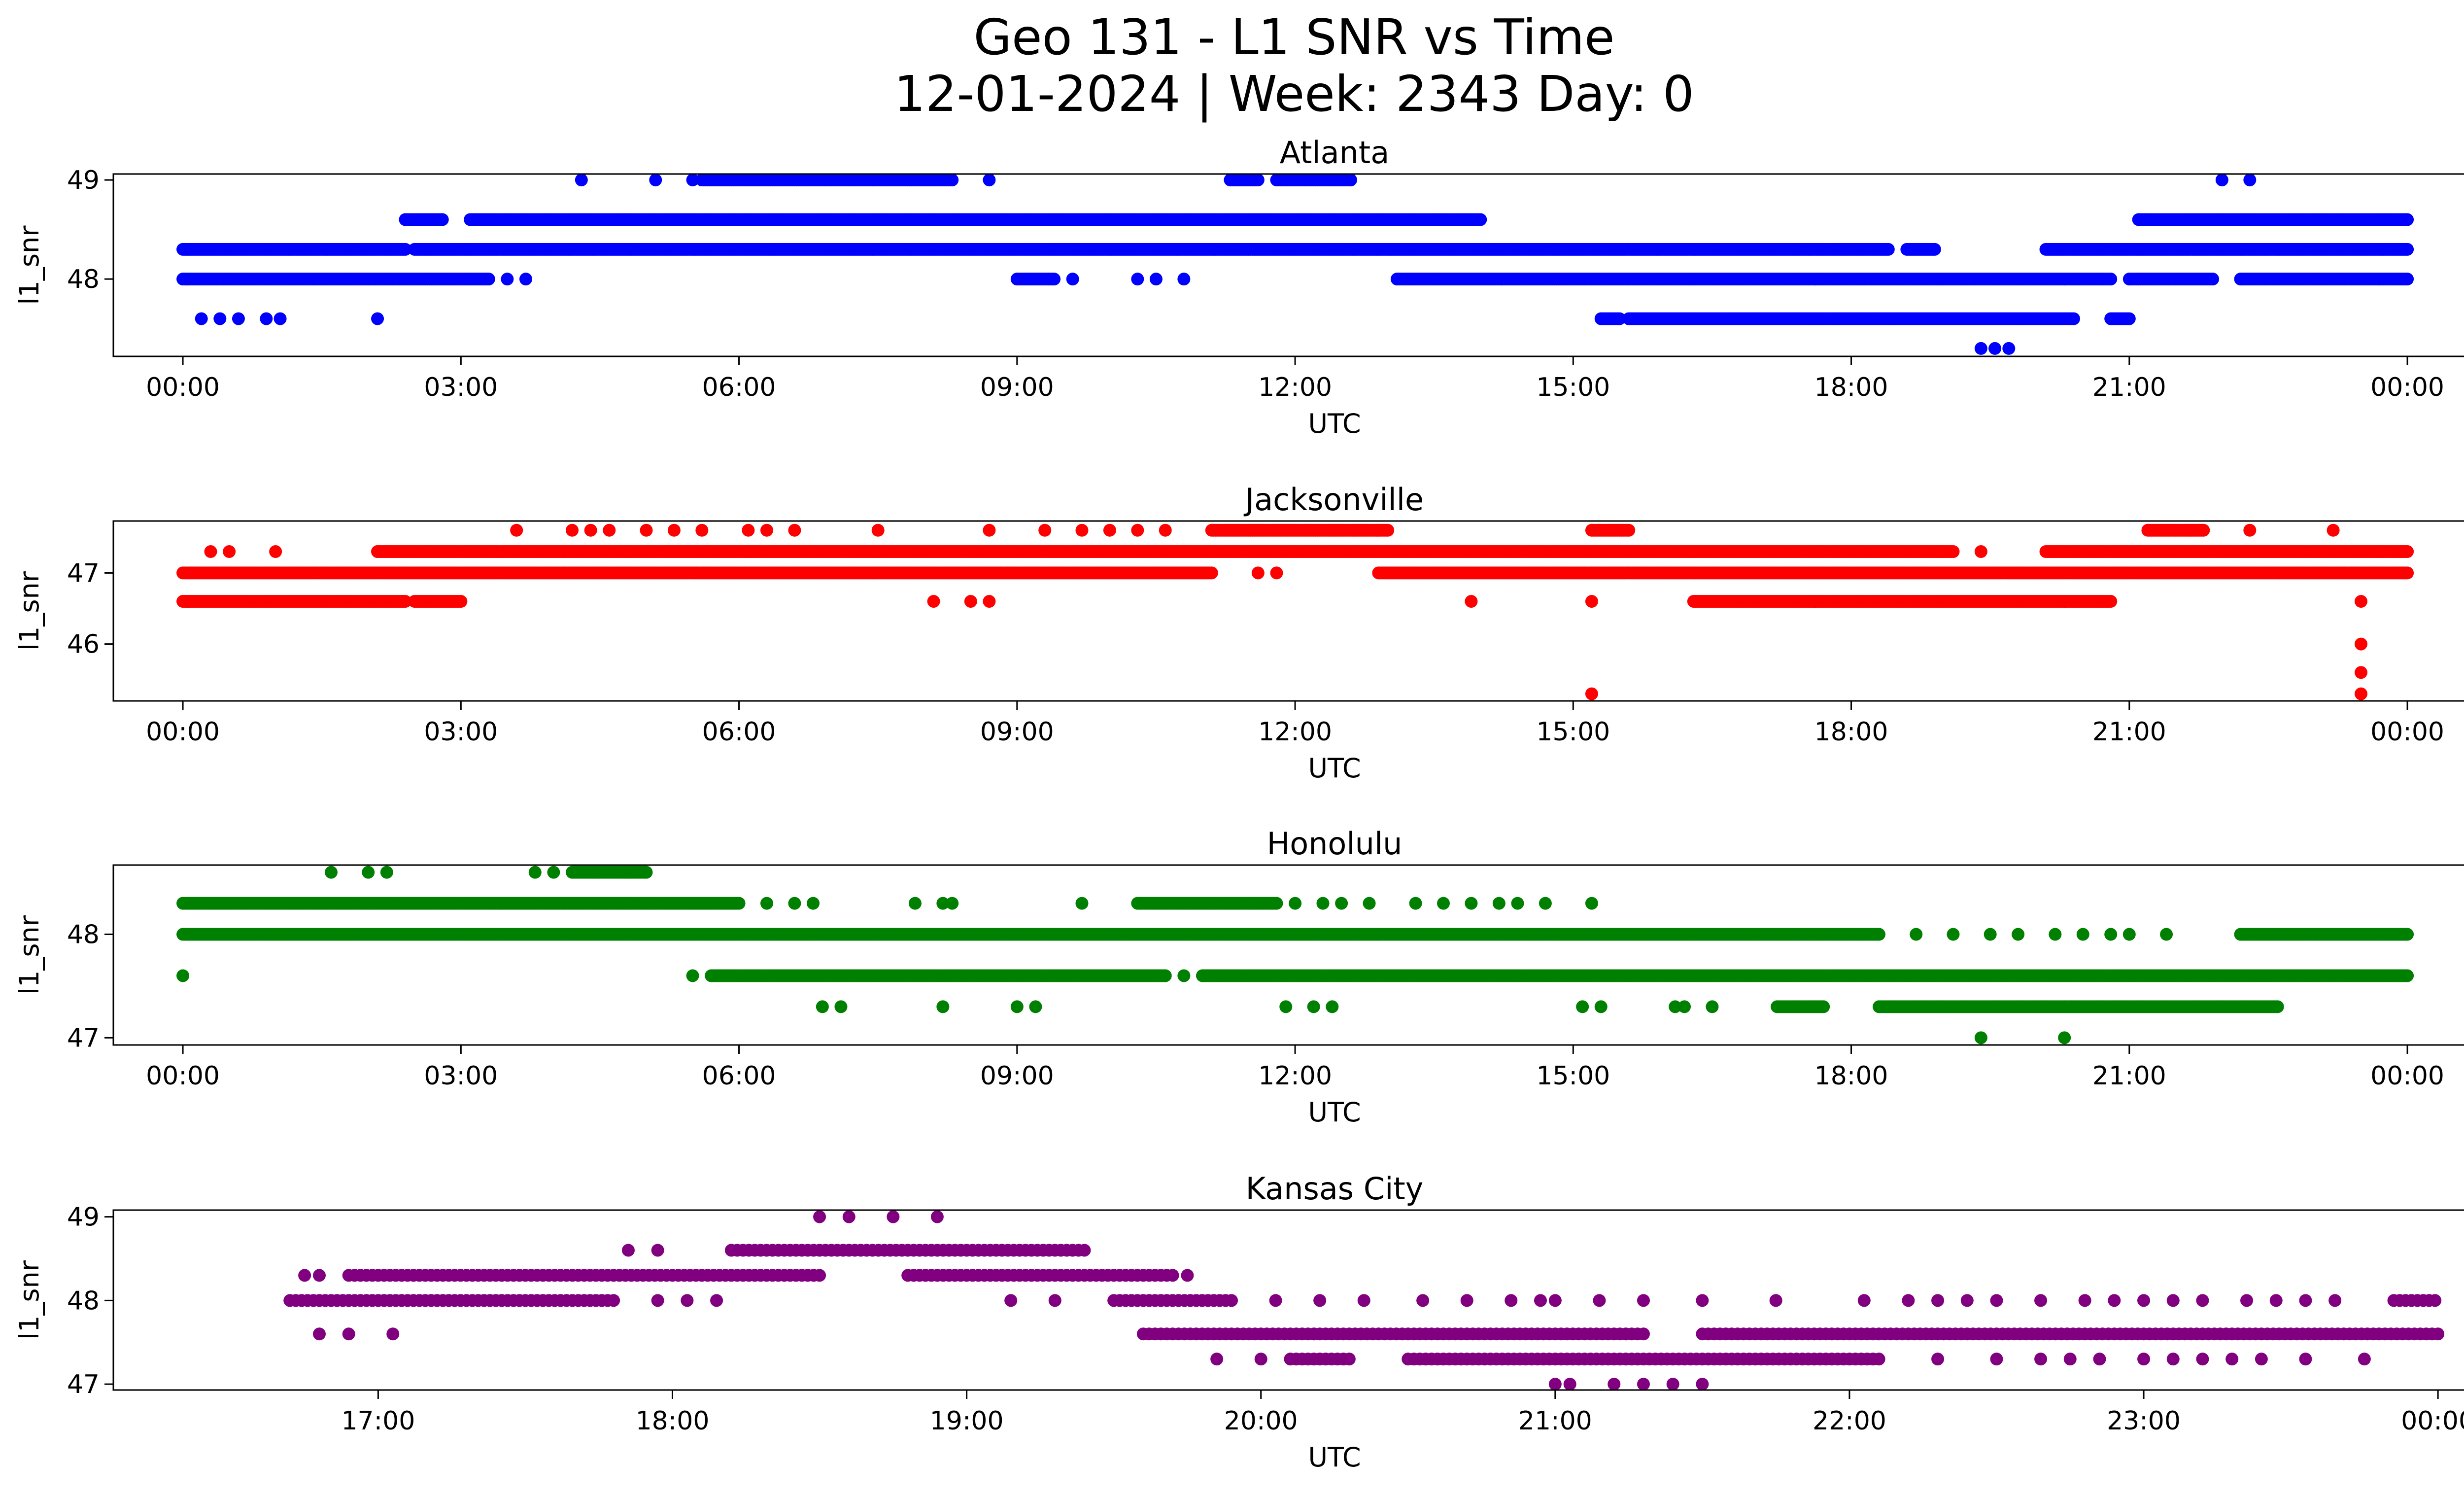 The height and width of the screenshot is (1495, 2464). What do you see at coordinates (461, 387) in the screenshot?
I see `atlanta-x-tick-label: 03:00` at bounding box center [461, 387].